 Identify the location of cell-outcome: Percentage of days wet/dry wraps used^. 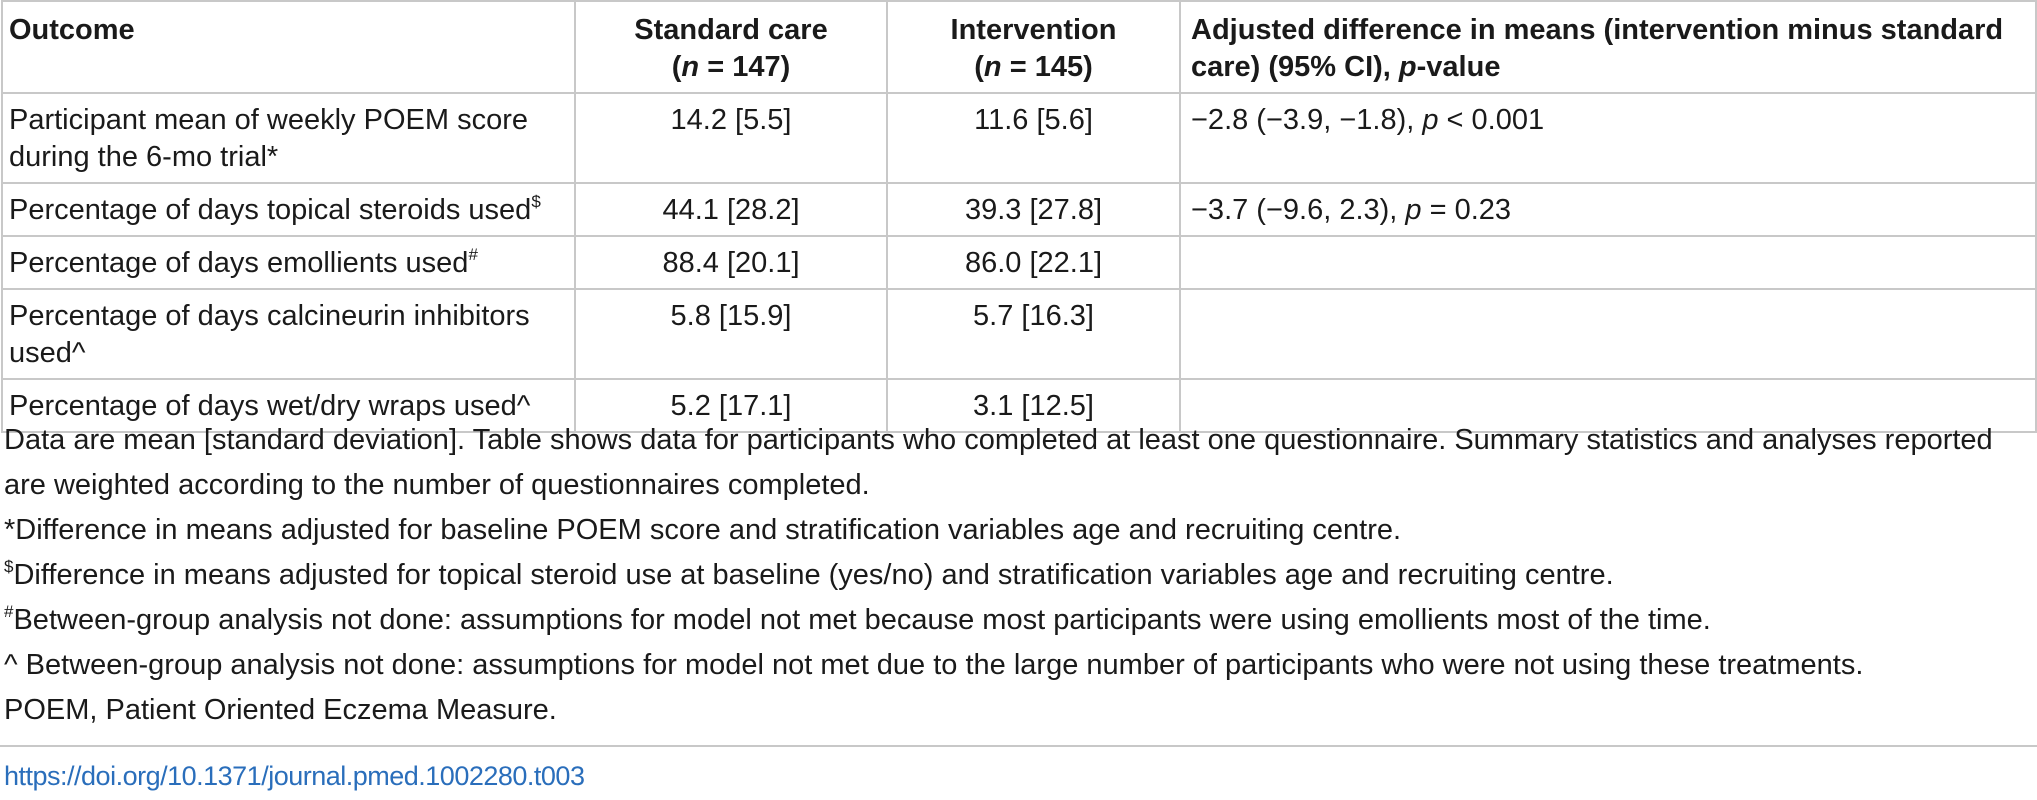
(288, 405).